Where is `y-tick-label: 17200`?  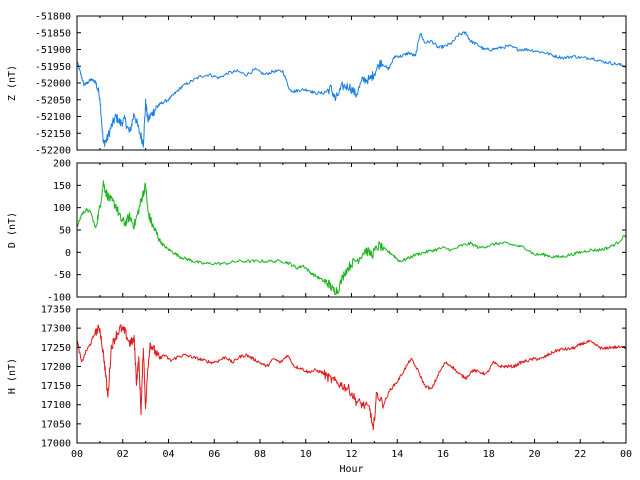
y-tick-label: 17200 is located at coordinates (56, 367).